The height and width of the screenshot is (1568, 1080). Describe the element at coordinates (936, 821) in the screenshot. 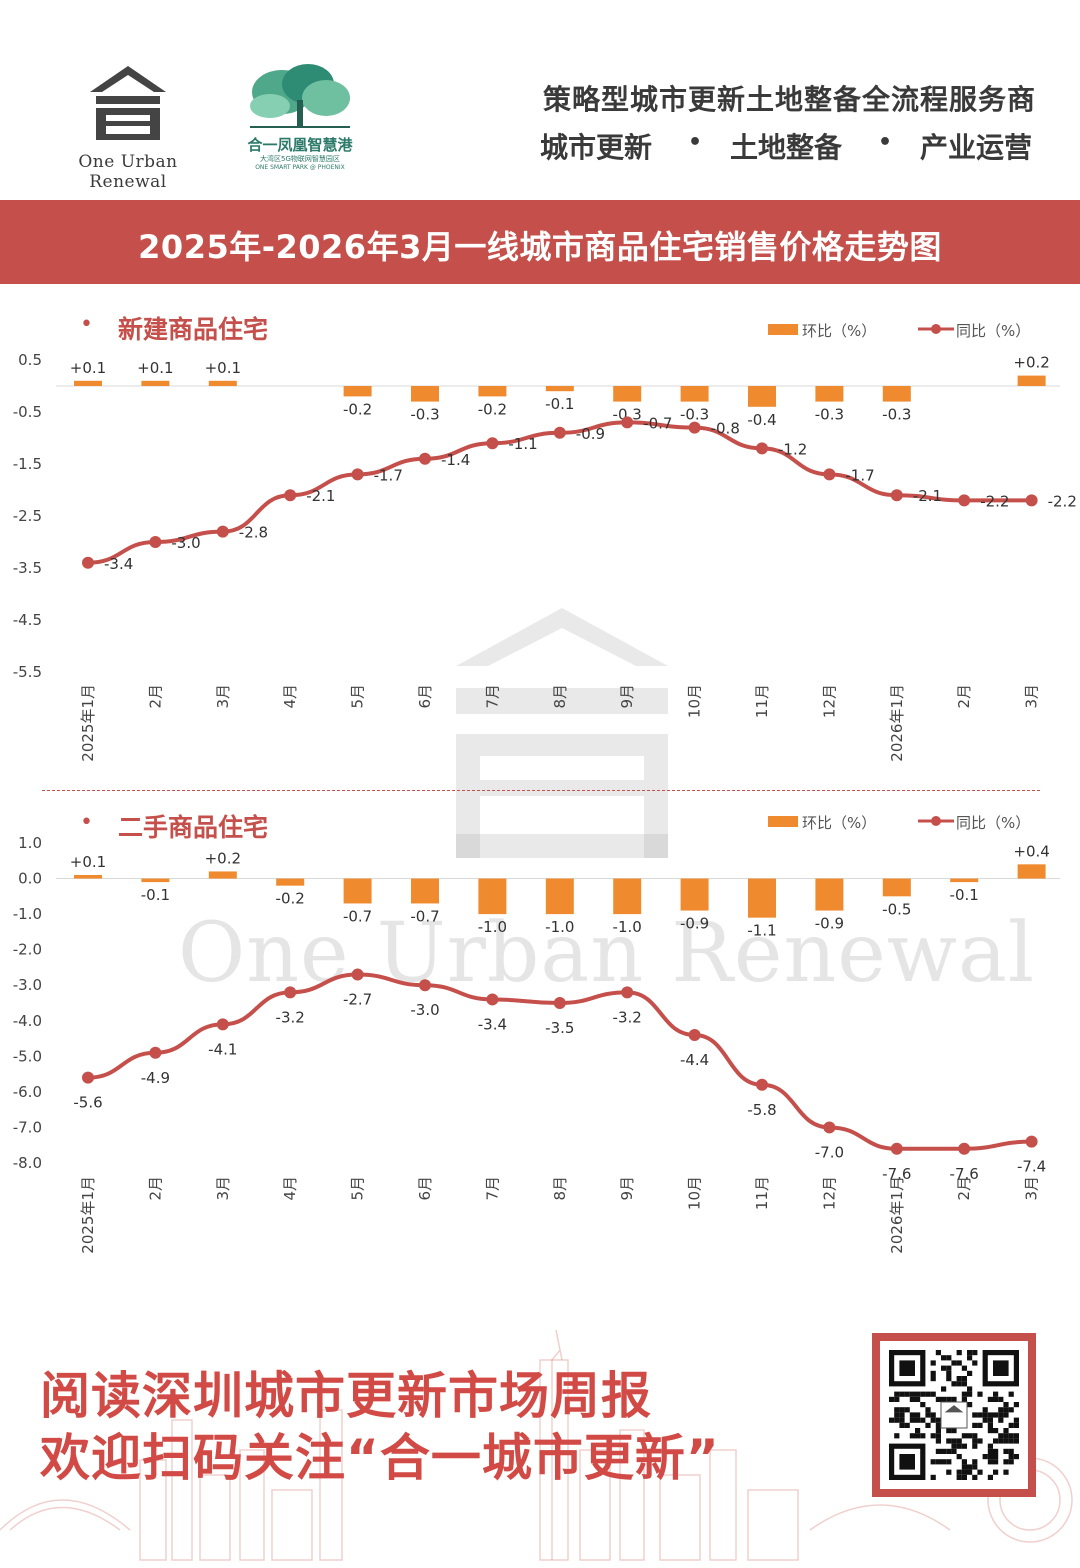

I see `legend-line-swatch` at that location.